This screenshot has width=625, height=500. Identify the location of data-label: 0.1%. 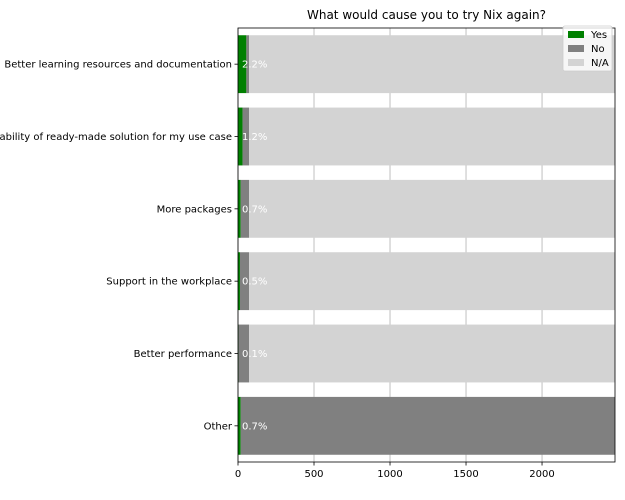
(254, 354).